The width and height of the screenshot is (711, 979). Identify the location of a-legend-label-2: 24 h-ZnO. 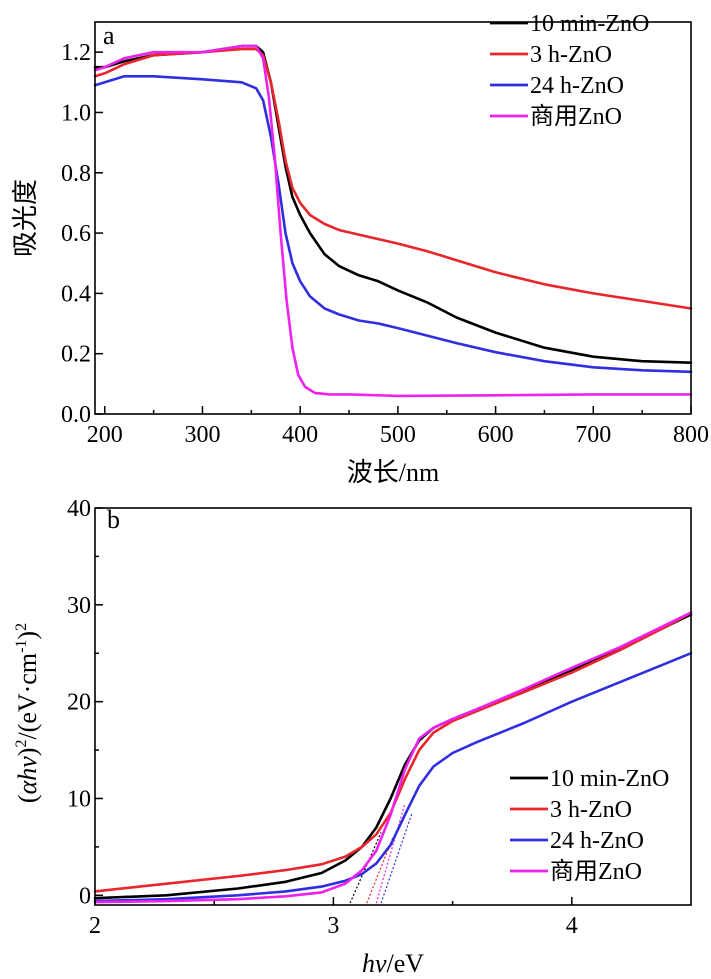
(577, 86).